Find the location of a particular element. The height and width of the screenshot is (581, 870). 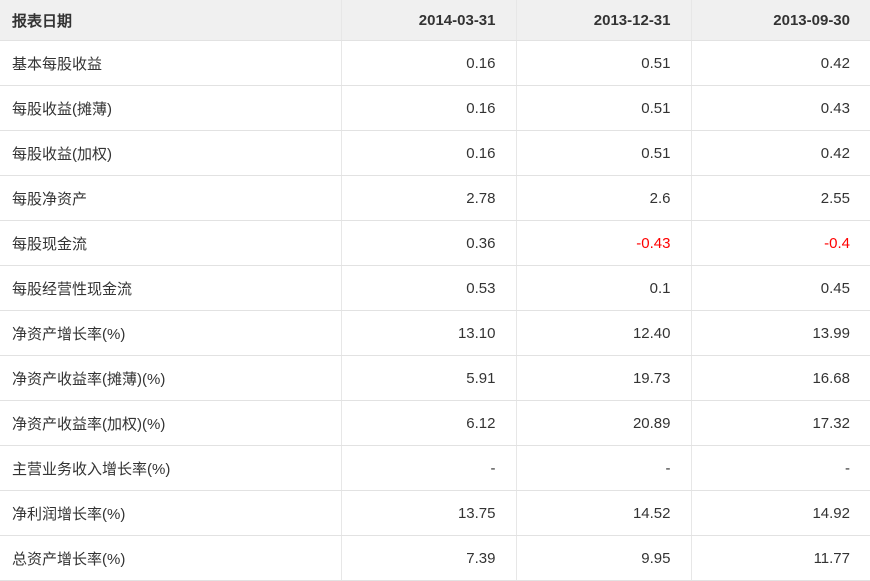

table-row: 主营业务收入增长率(%) - - - is located at coordinates (435, 468).